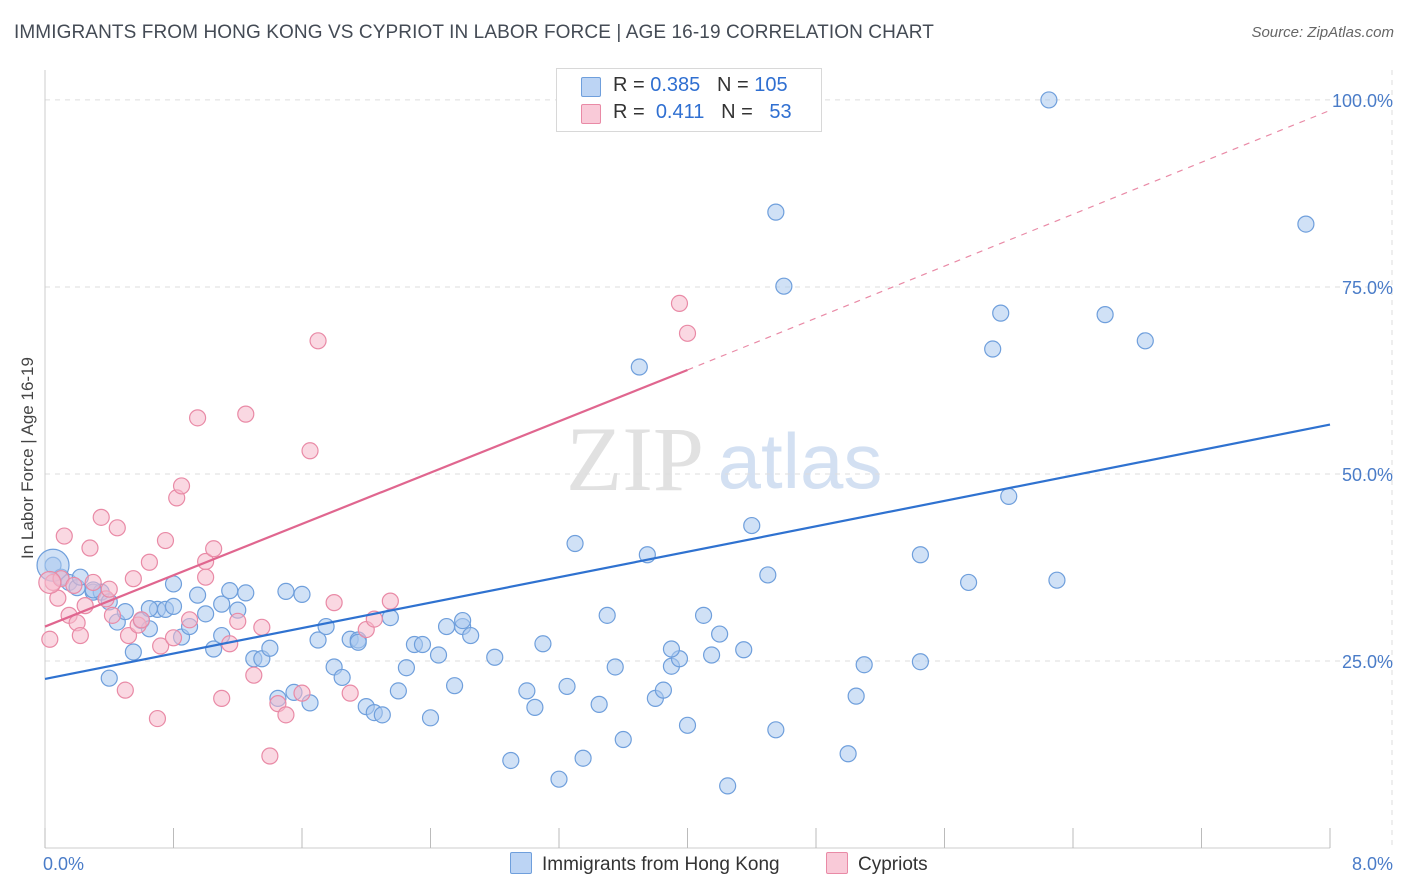 The height and width of the screenshot is (892, 1406). I want to click on bottom-legend-swatch-pink, so click(837, 863).